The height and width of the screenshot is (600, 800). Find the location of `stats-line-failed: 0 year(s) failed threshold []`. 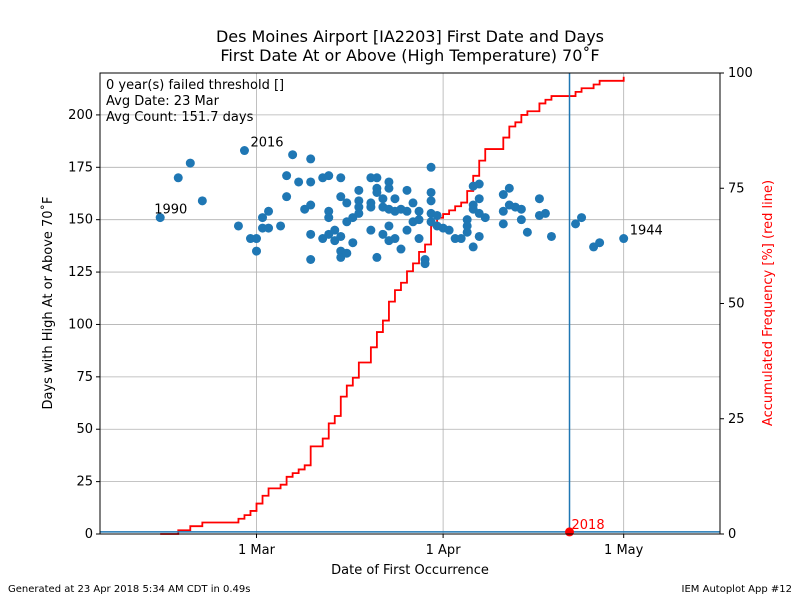

stats-line-failed: 0 year(s) failed threshold [] is located at coordinates (195, 85).